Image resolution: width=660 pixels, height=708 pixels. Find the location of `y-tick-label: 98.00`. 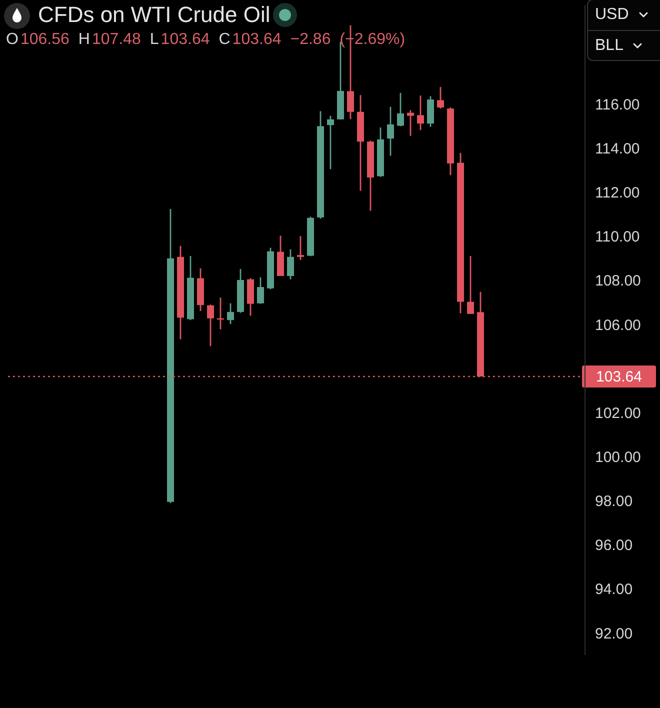

y-tick-label: 98.00 is located at coordinates (614, 501).